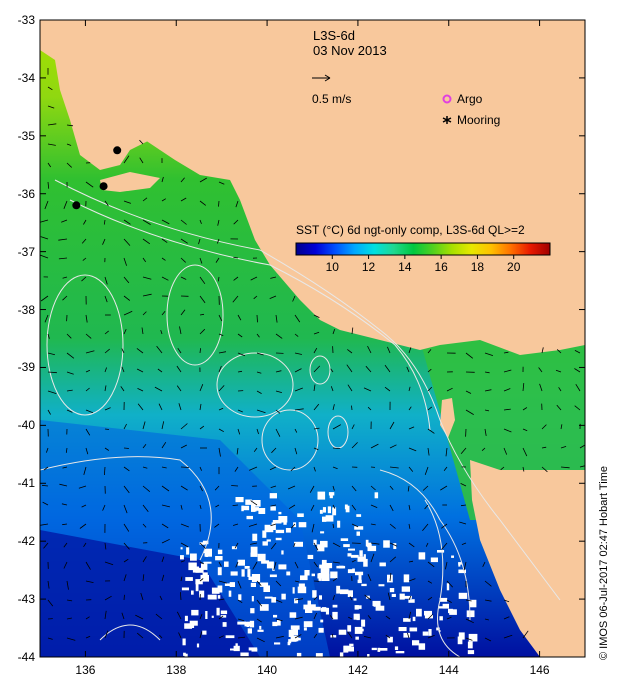 This screenshot has width=627, height=692. Describe the element at coordinates (117, 150) in the screenshot. I see `mooring-marker` at that location.